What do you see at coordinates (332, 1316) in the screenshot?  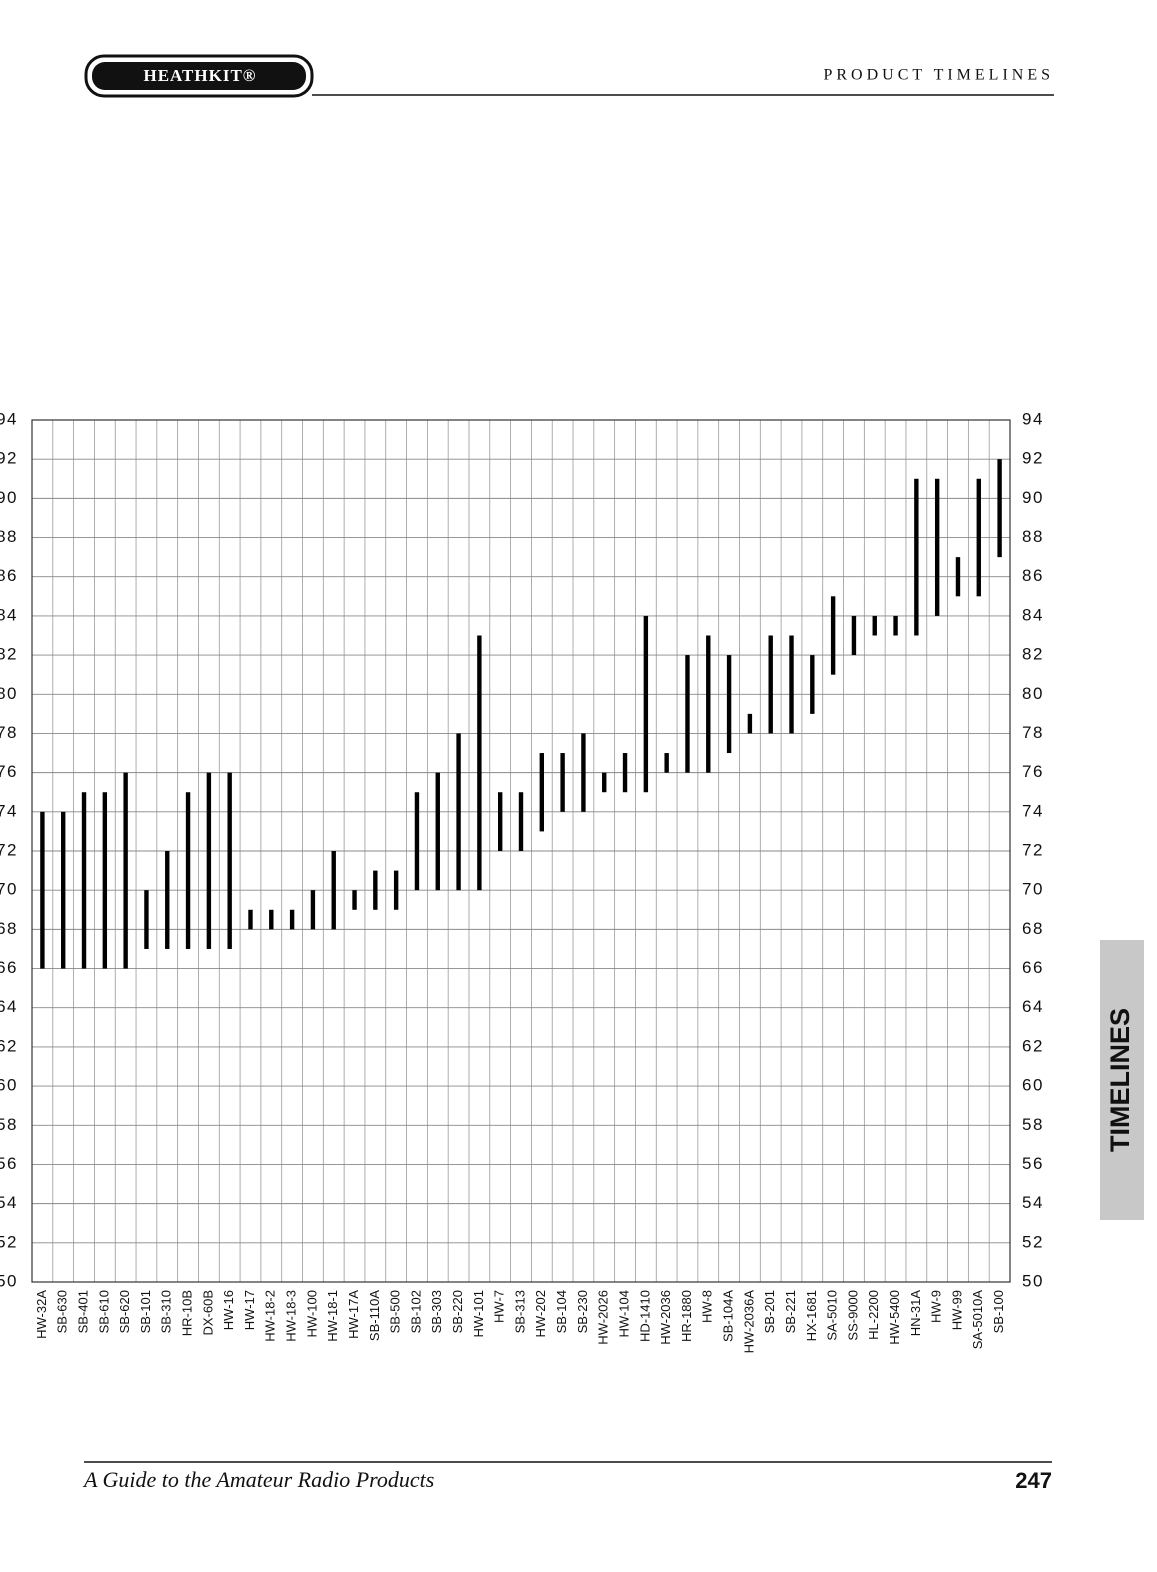 I see `x-tick-label: HW-18-1` at bounding box center [332, 1316].